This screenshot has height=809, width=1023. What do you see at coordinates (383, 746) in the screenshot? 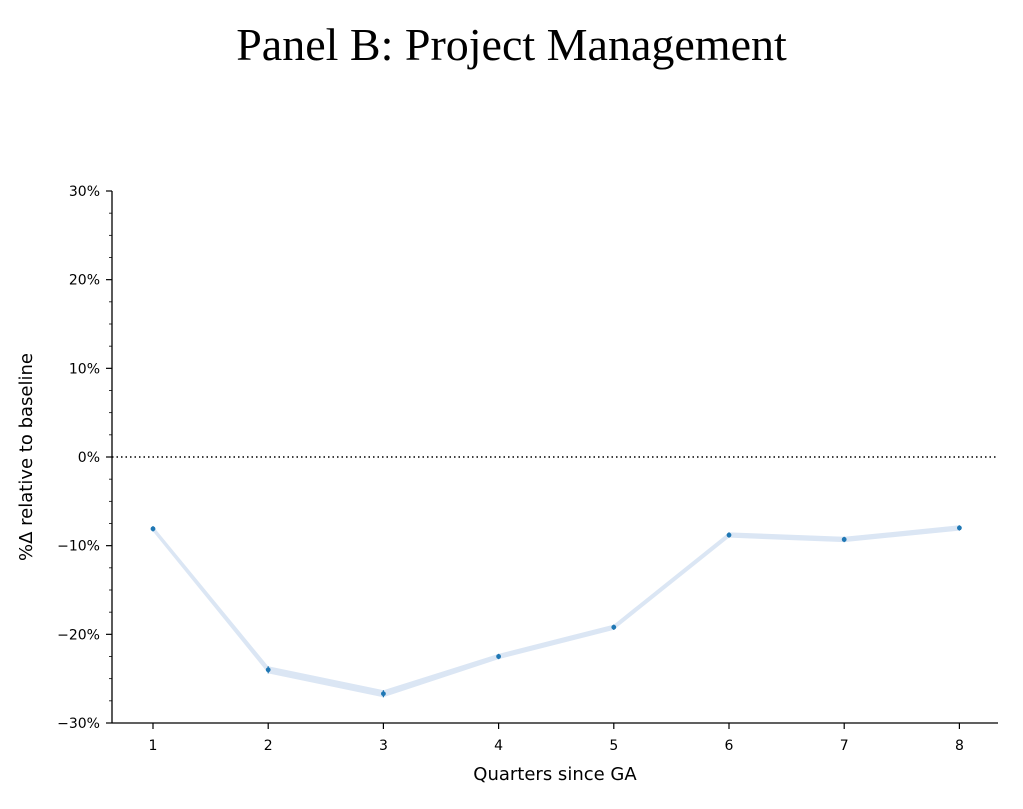
I see `x-tick-label: 3` at bounding box center [383, 746].